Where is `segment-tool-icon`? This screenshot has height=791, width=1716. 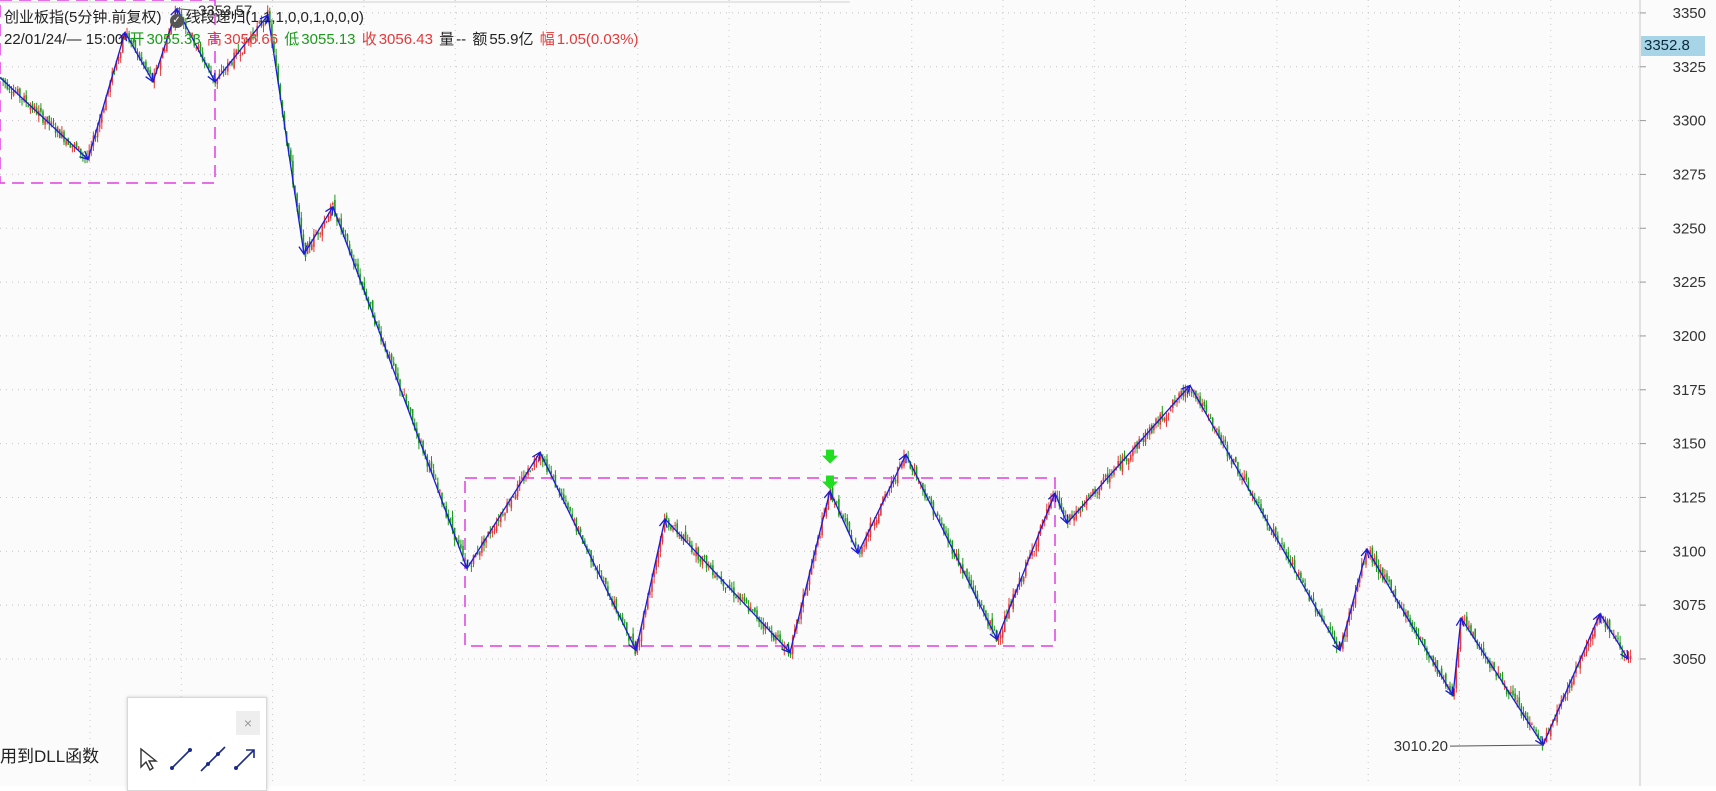 segment-tool-icon is located at coordinates (181, 759).